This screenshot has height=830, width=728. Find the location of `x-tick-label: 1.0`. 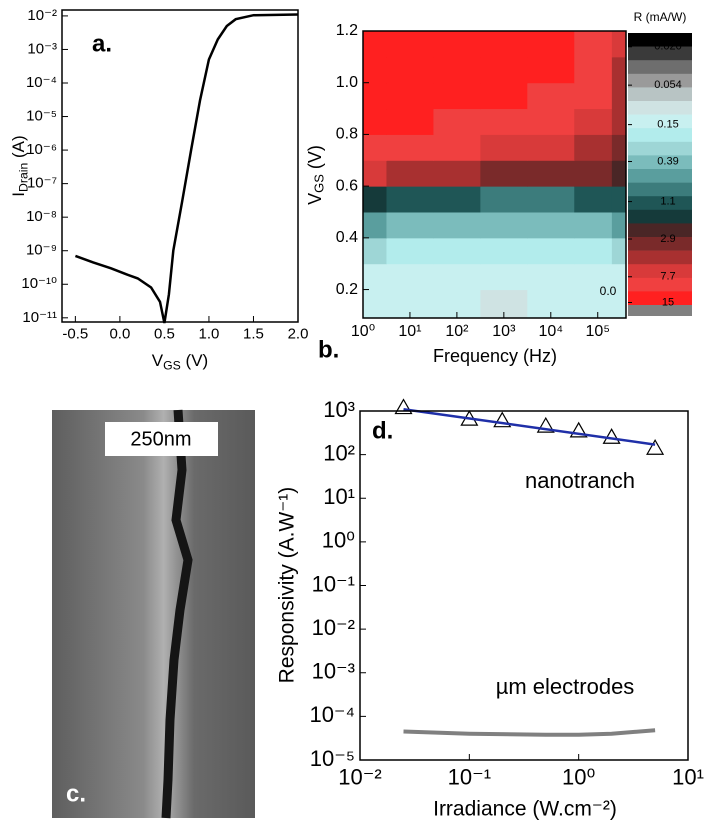

x-tick-label: 1.0 is located at coordinates (209, 334).